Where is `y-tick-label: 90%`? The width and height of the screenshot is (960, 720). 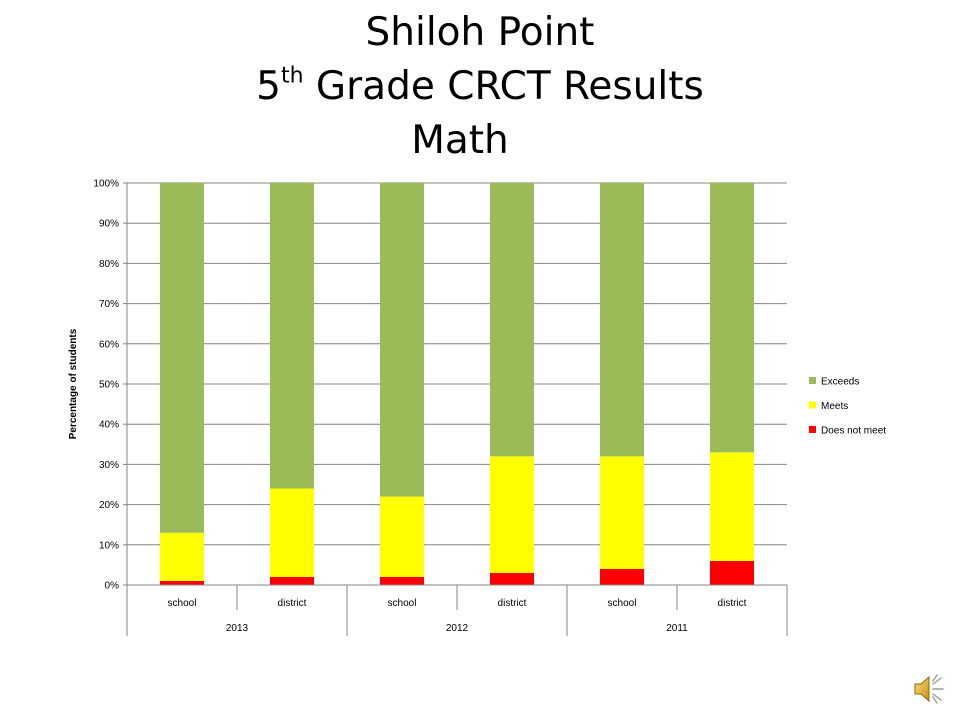 y-tick-label: 90% is located at coordinates (109, 224).